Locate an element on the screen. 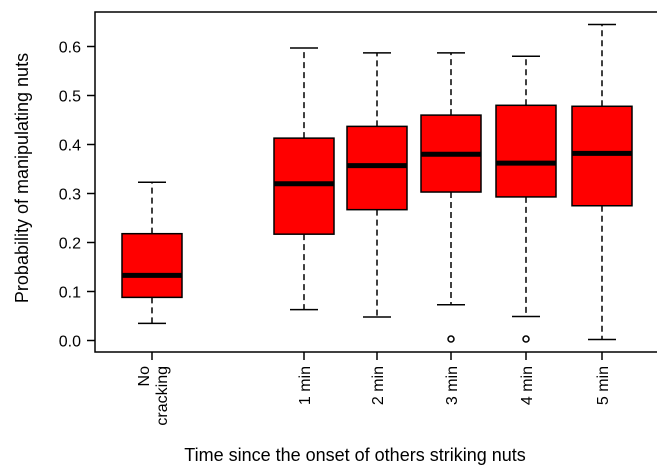 The height and width of the screenshot is (466, 657). y-tick-label: 0.2 is located at coordinates (70, 244).